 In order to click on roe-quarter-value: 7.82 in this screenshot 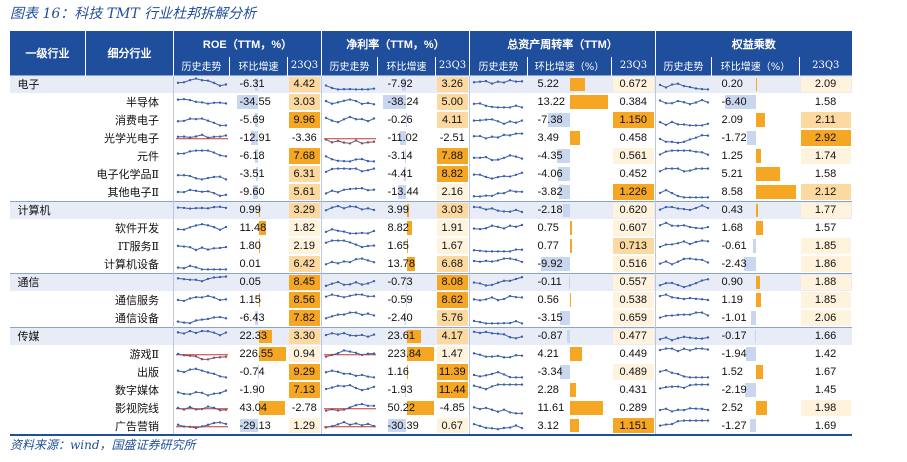, I will do `click(304, 317)`.